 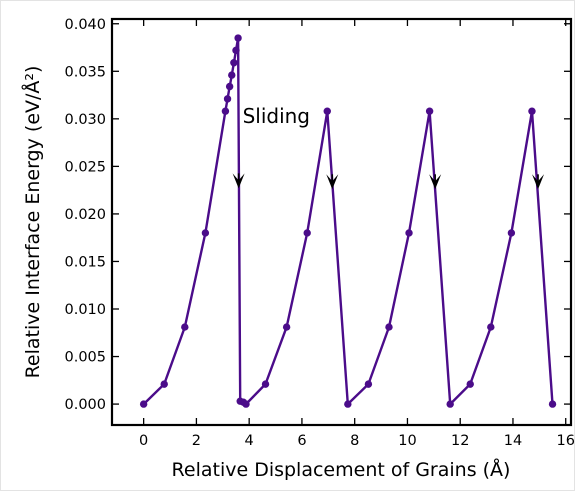 I want to click on x-axis-title: Relative Displacement of Grains (Å), so click(x=341, y=469).